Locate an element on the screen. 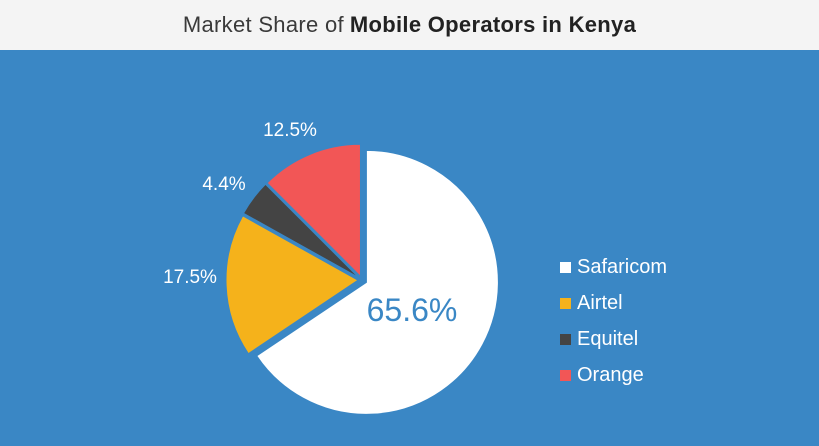  legend-item-safaricom: Safaricom is located at coordinates (613, 267).